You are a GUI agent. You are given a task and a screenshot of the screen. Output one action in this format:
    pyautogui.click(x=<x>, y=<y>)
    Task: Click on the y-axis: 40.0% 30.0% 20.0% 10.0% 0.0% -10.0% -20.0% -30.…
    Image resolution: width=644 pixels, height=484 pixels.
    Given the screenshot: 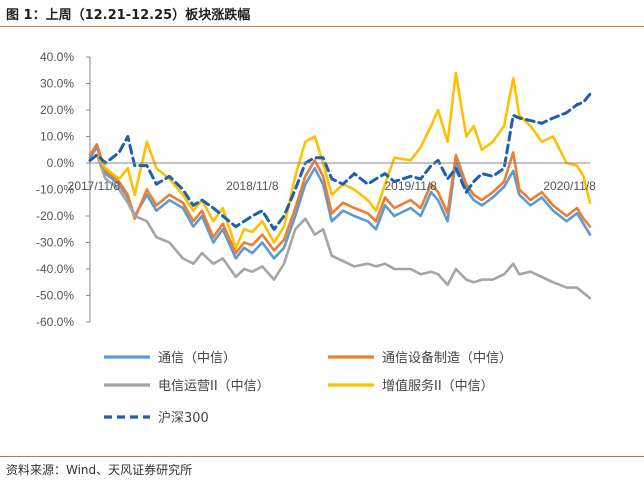 What is the action you would take?
    pyautogui.click(x=63, y=189)
    